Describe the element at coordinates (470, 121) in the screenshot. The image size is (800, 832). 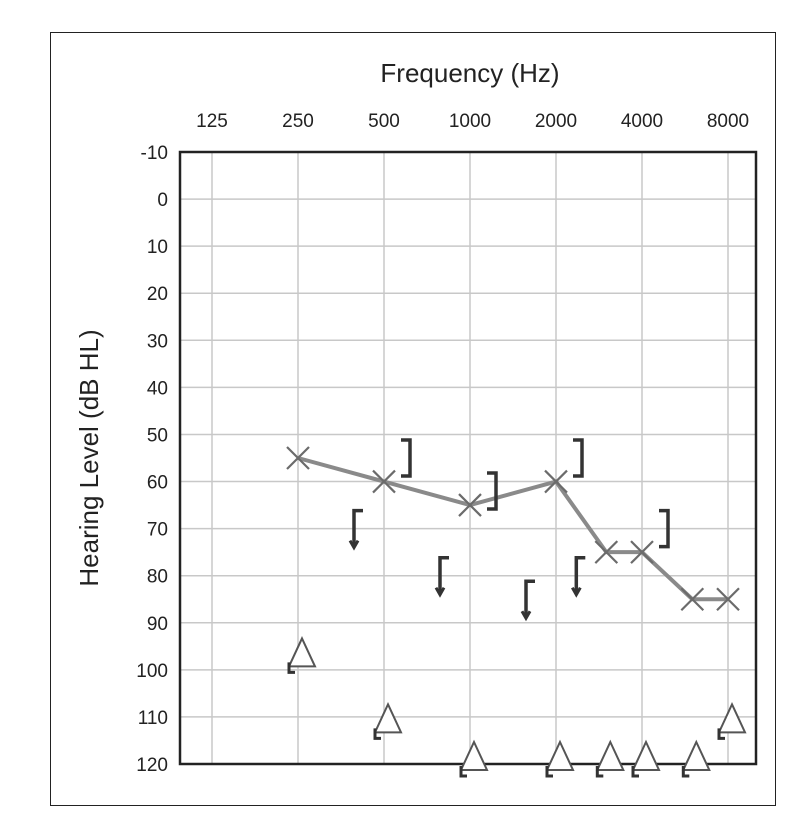
I see `x-tick-label: 1000` at that location.